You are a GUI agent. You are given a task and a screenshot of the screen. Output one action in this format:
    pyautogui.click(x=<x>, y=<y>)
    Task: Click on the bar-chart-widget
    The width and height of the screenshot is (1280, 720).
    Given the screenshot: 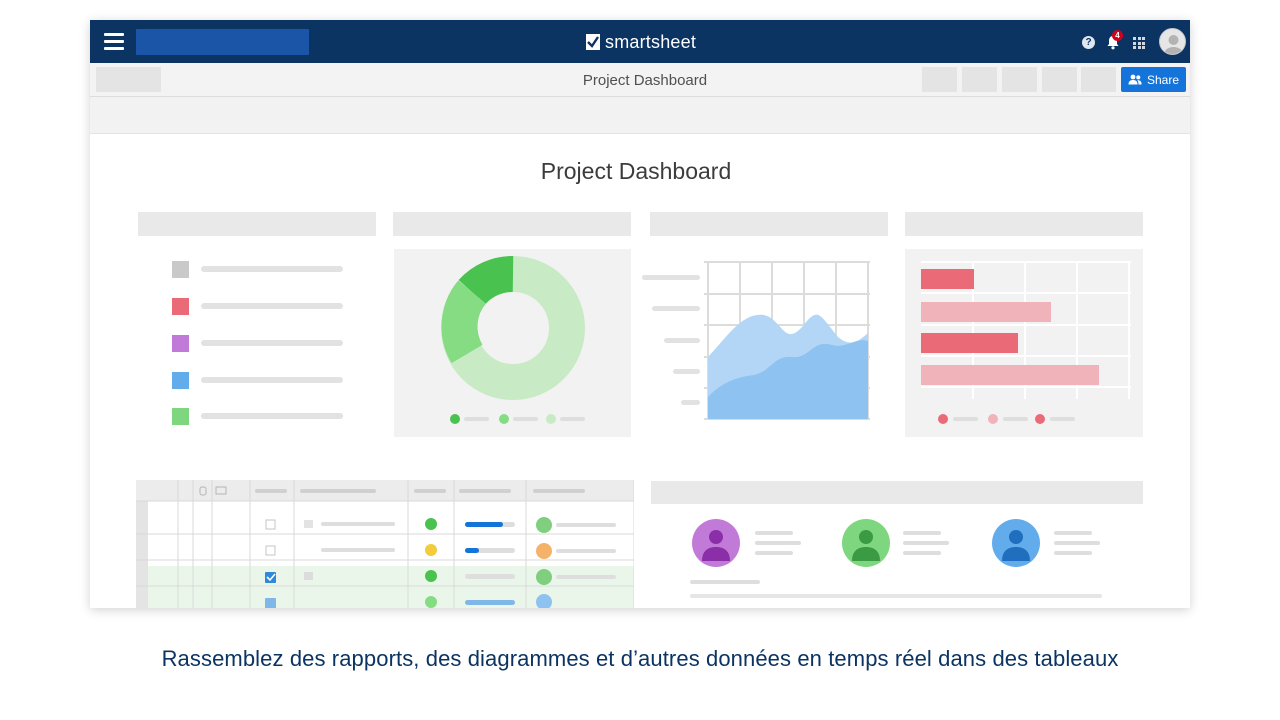 What is the action you would take?
    pyautogui.click(x=1024, y=343)
    